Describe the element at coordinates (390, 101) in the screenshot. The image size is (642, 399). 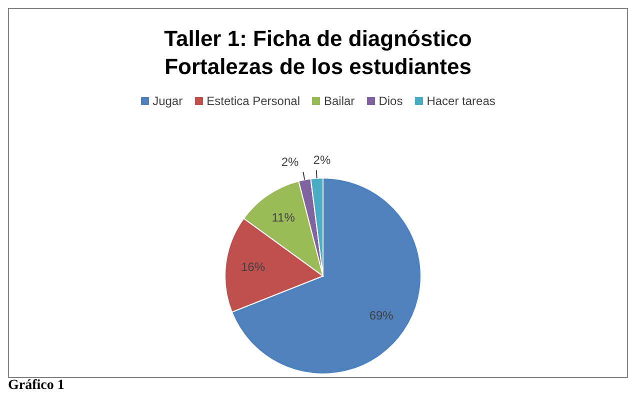
I see `legend-label: Dios` at that location.